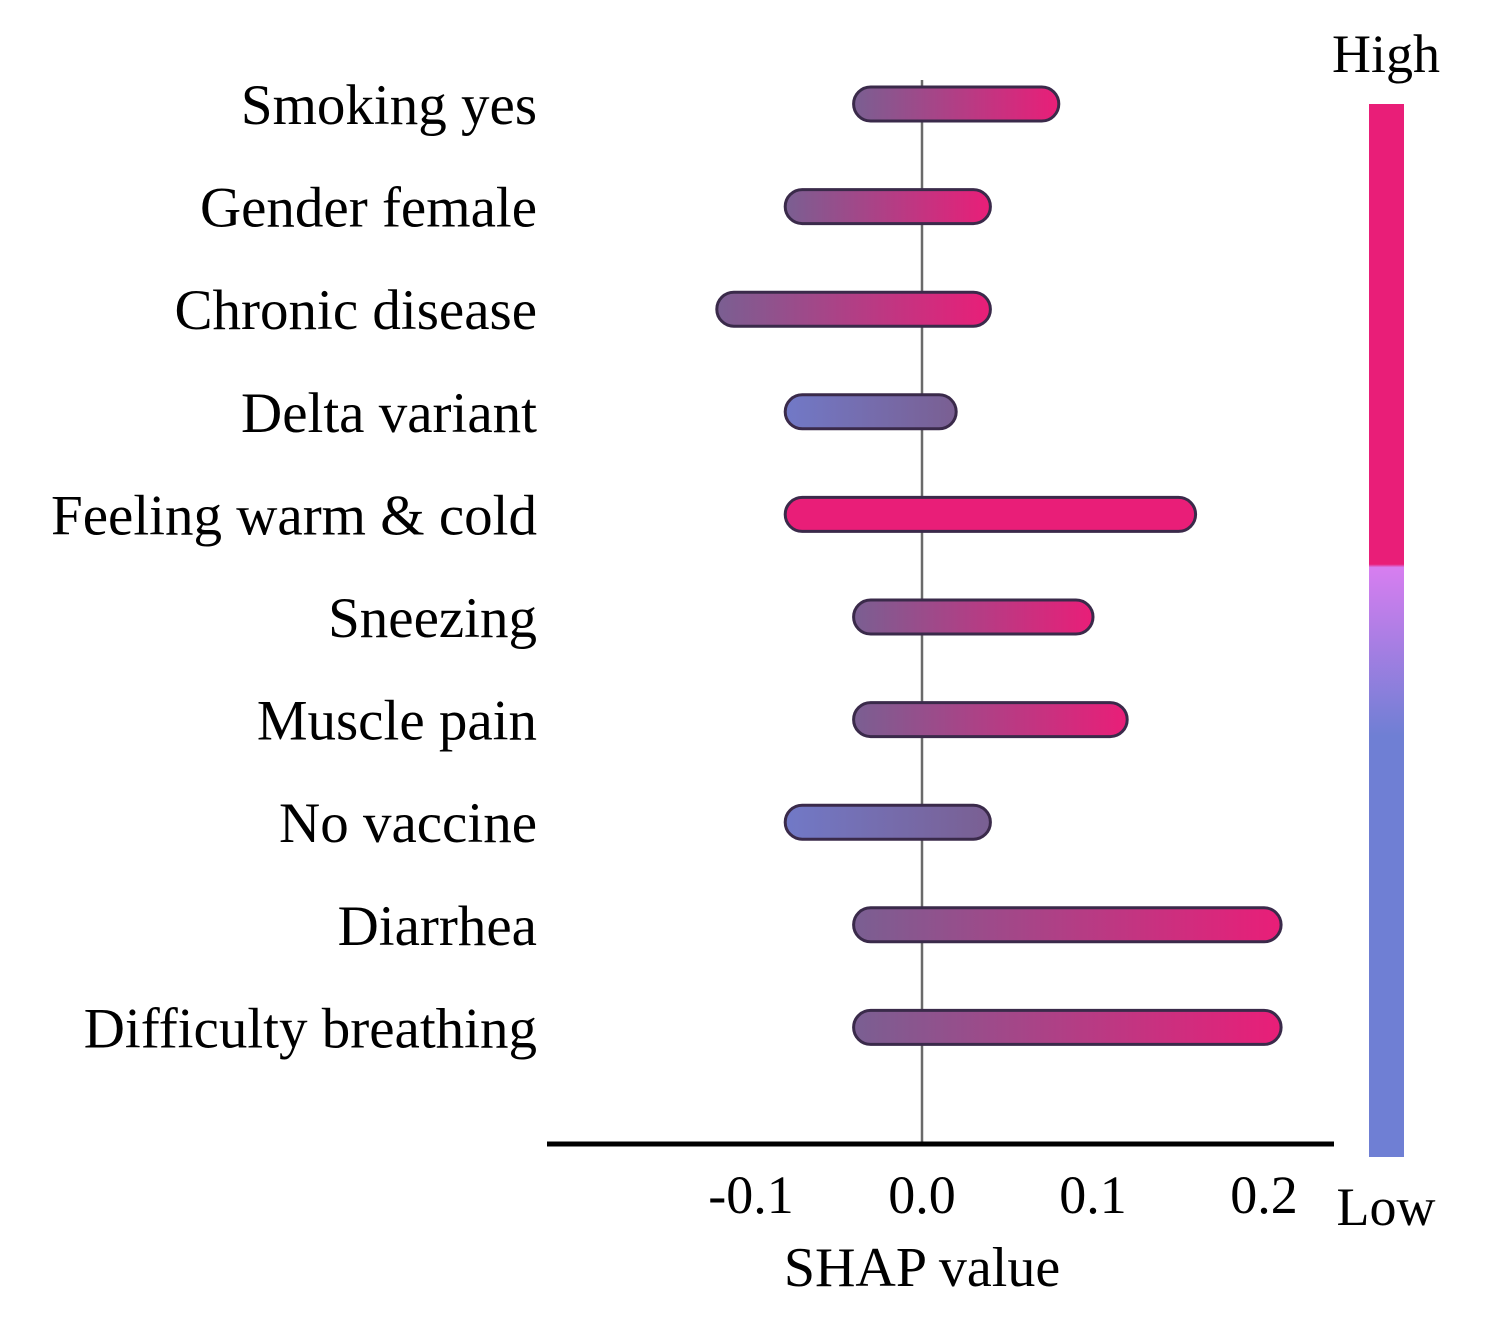 The height and width of the screenshot is (1324, 1495). Describe the element at coordinates (1386, 1207) in the screenshot. I see `colorbar-low-label: Low` at that location.